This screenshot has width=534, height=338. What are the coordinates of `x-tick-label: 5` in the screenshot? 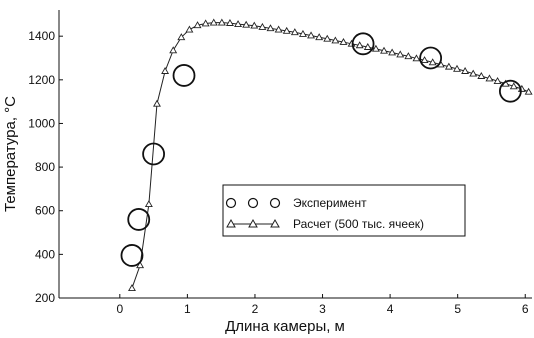 It's located at (457, 309).